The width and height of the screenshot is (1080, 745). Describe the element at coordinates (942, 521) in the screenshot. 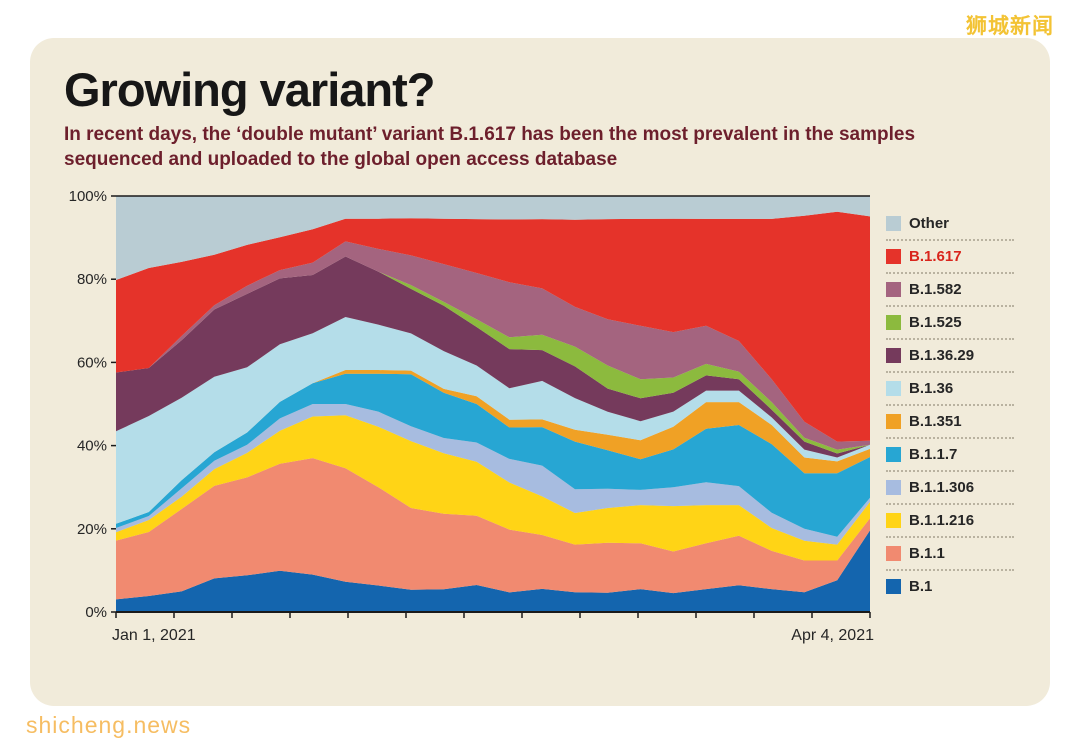

I see `legend-label: B.1.1.216` at that location.